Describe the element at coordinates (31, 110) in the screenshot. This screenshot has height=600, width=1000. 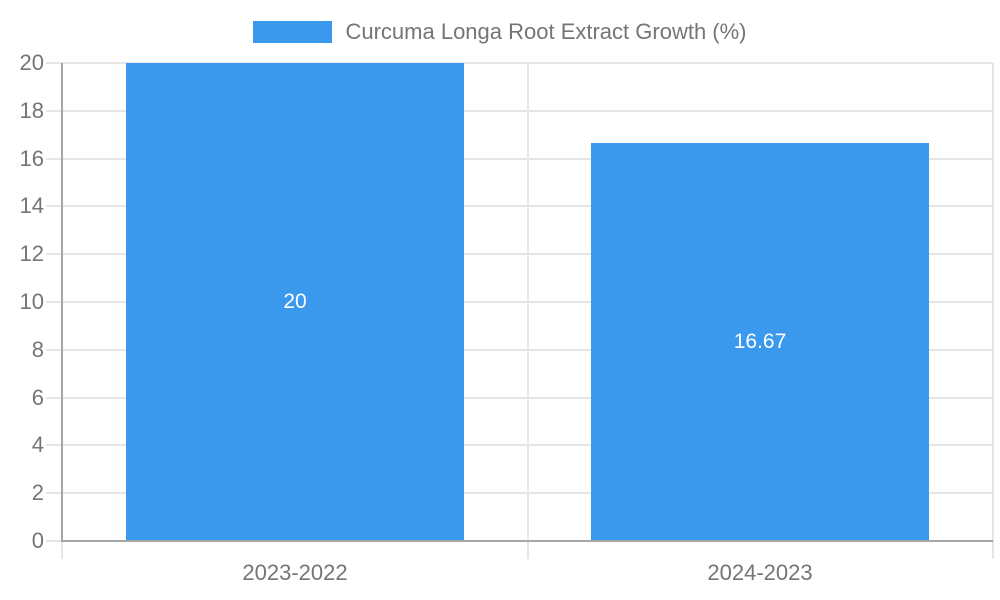
I see `y-axis-tick-label: 18` at that location.